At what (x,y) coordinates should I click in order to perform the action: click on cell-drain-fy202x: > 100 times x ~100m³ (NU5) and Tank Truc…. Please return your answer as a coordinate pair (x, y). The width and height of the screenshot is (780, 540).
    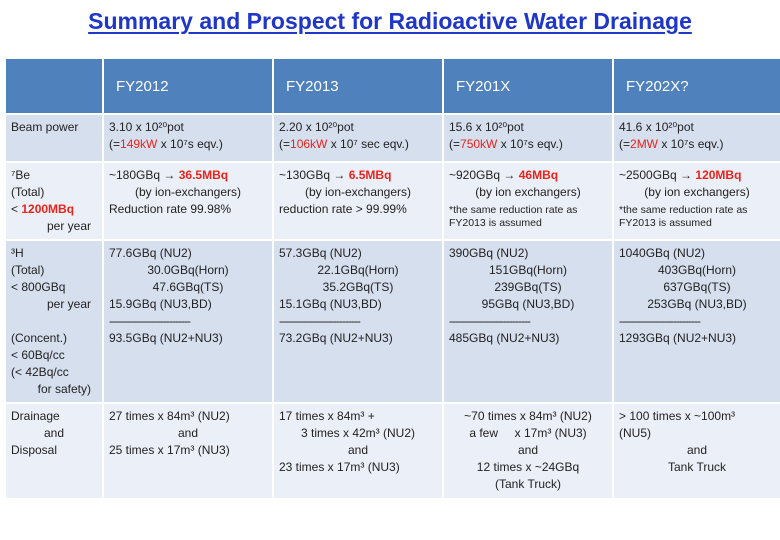
    Looking at the image, I should click on (697, 451).